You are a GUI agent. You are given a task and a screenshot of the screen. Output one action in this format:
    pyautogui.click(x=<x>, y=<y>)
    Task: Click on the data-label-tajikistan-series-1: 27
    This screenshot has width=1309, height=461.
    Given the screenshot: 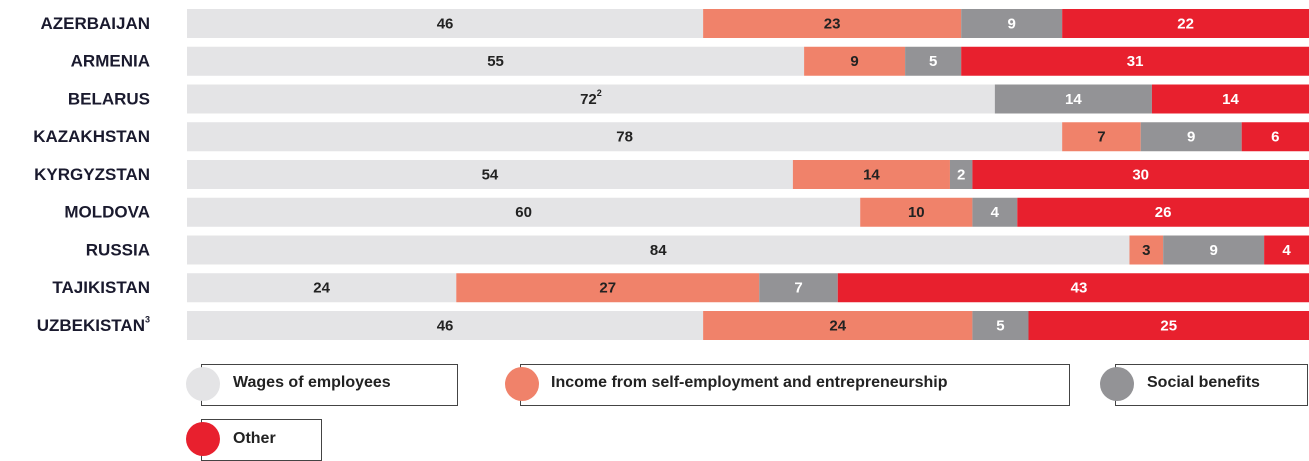 What is the action you would take?
    pyautogui.click(x=607, y=288)
    